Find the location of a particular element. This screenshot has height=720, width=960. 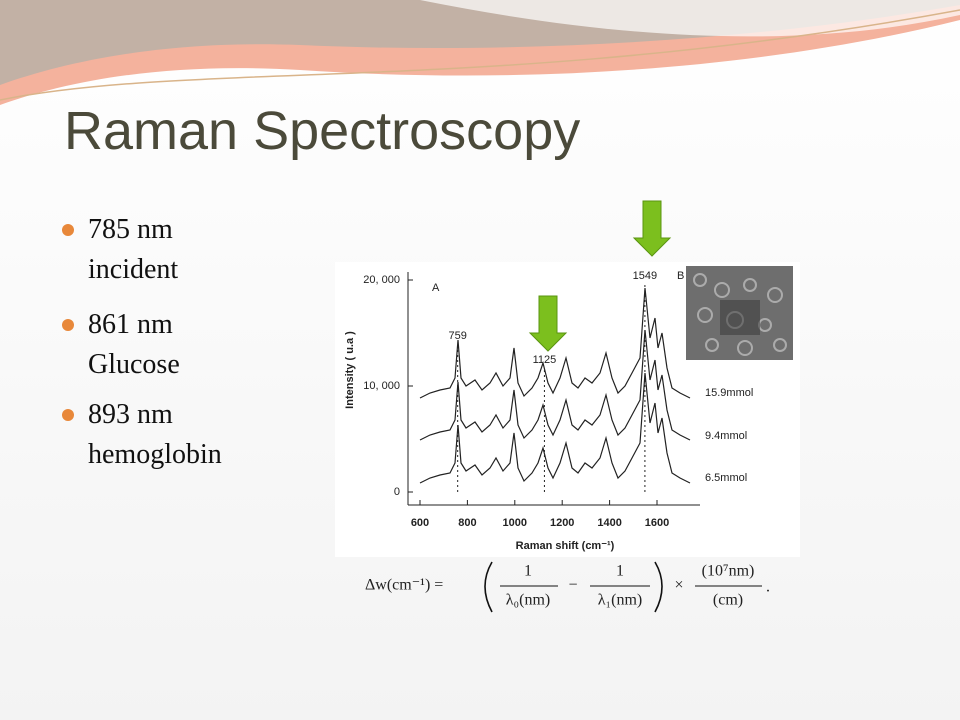

series-label: 6.5mmol is located at coordinates (726, 478).